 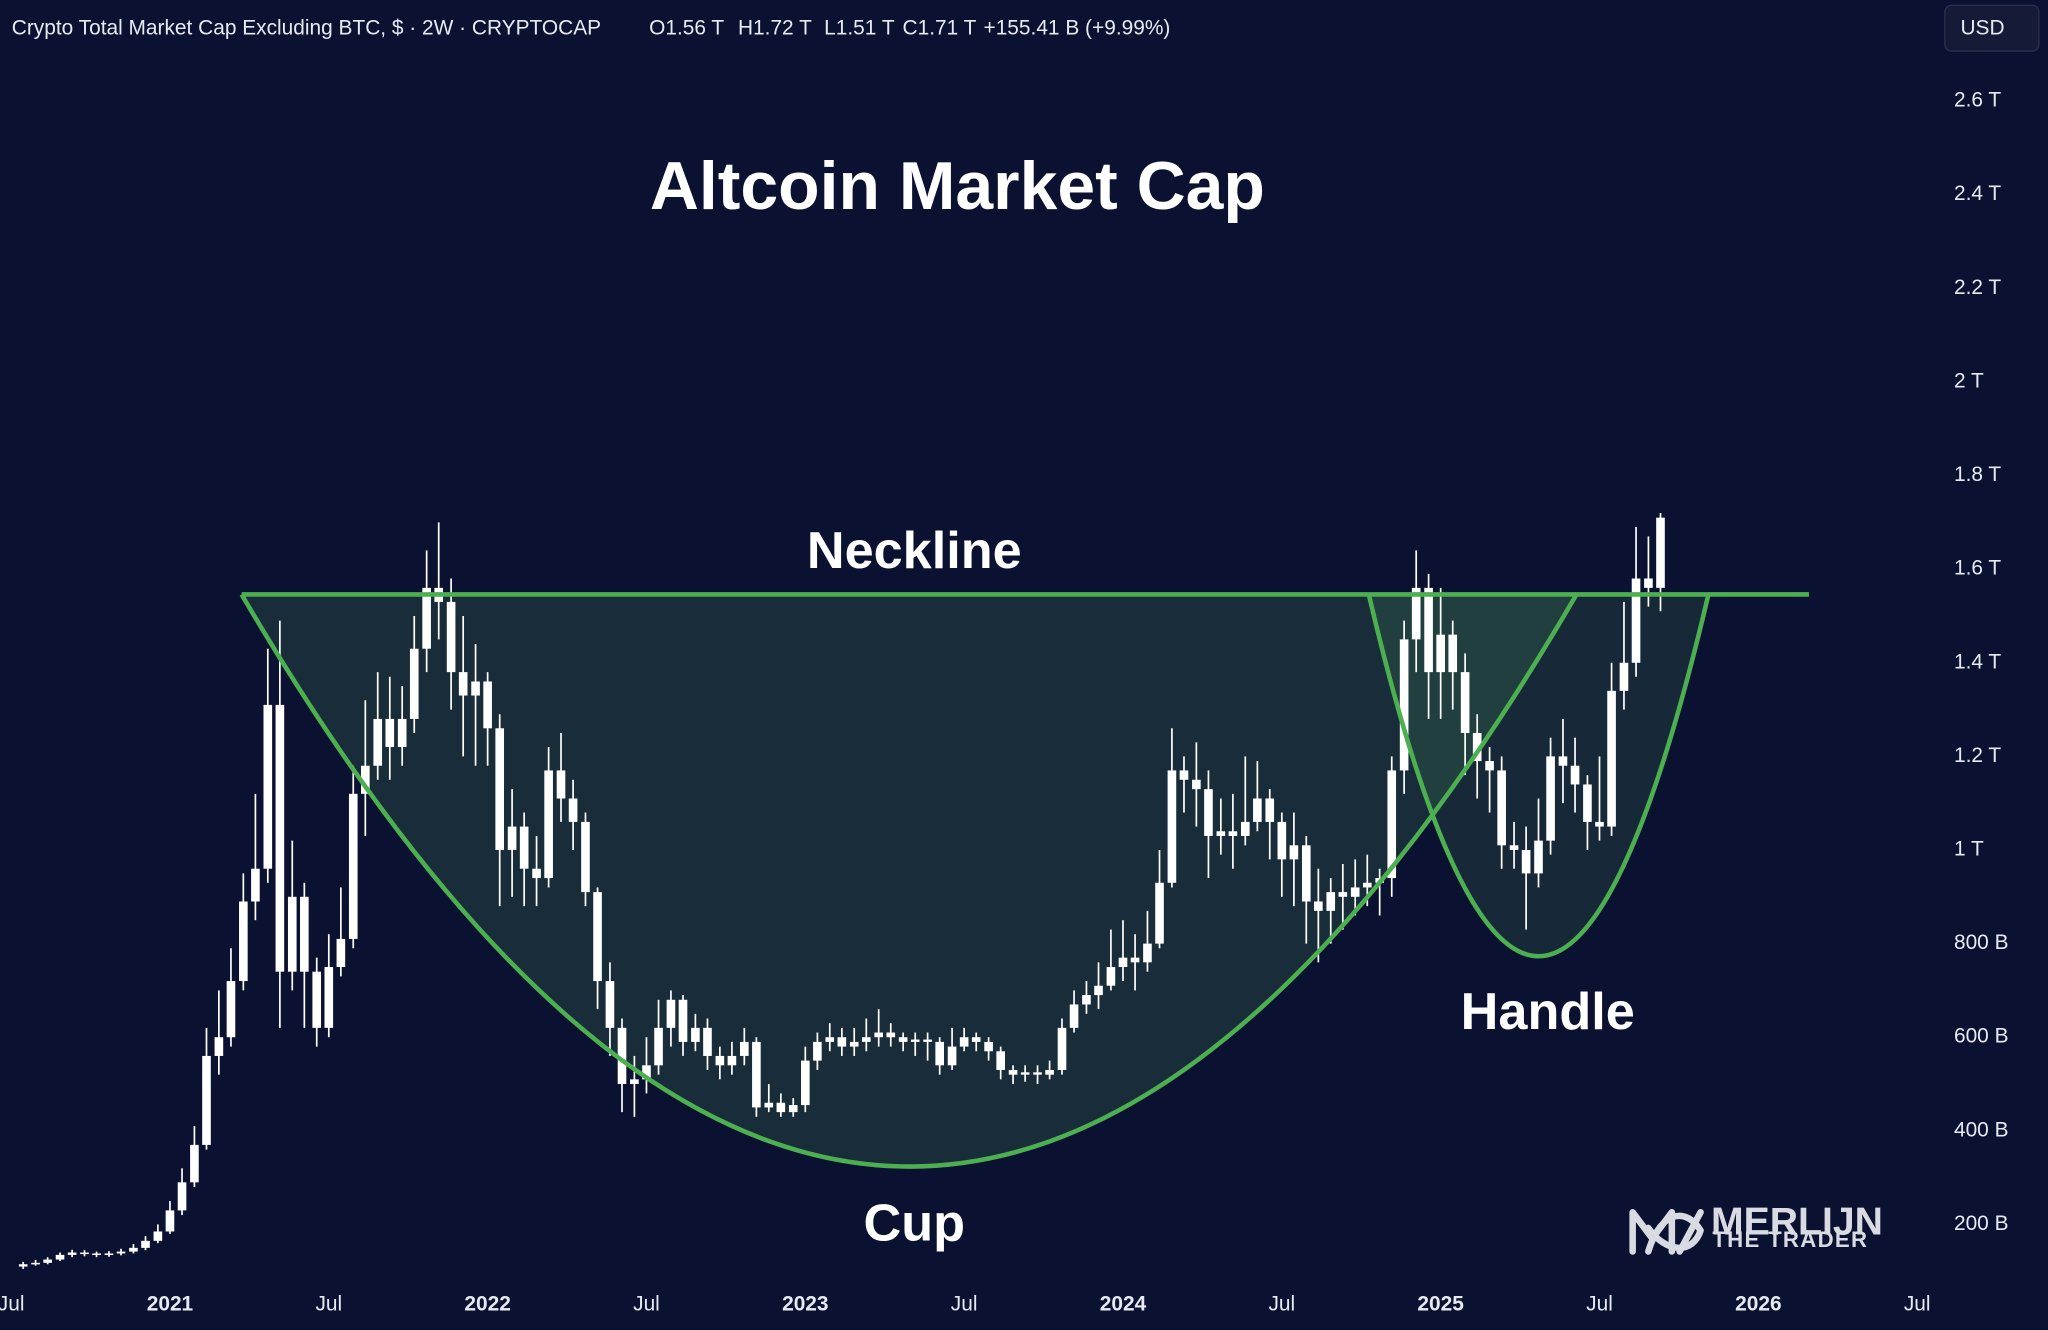 I want to click on x-tick-label: 2023, so click(x=805, y=1304).